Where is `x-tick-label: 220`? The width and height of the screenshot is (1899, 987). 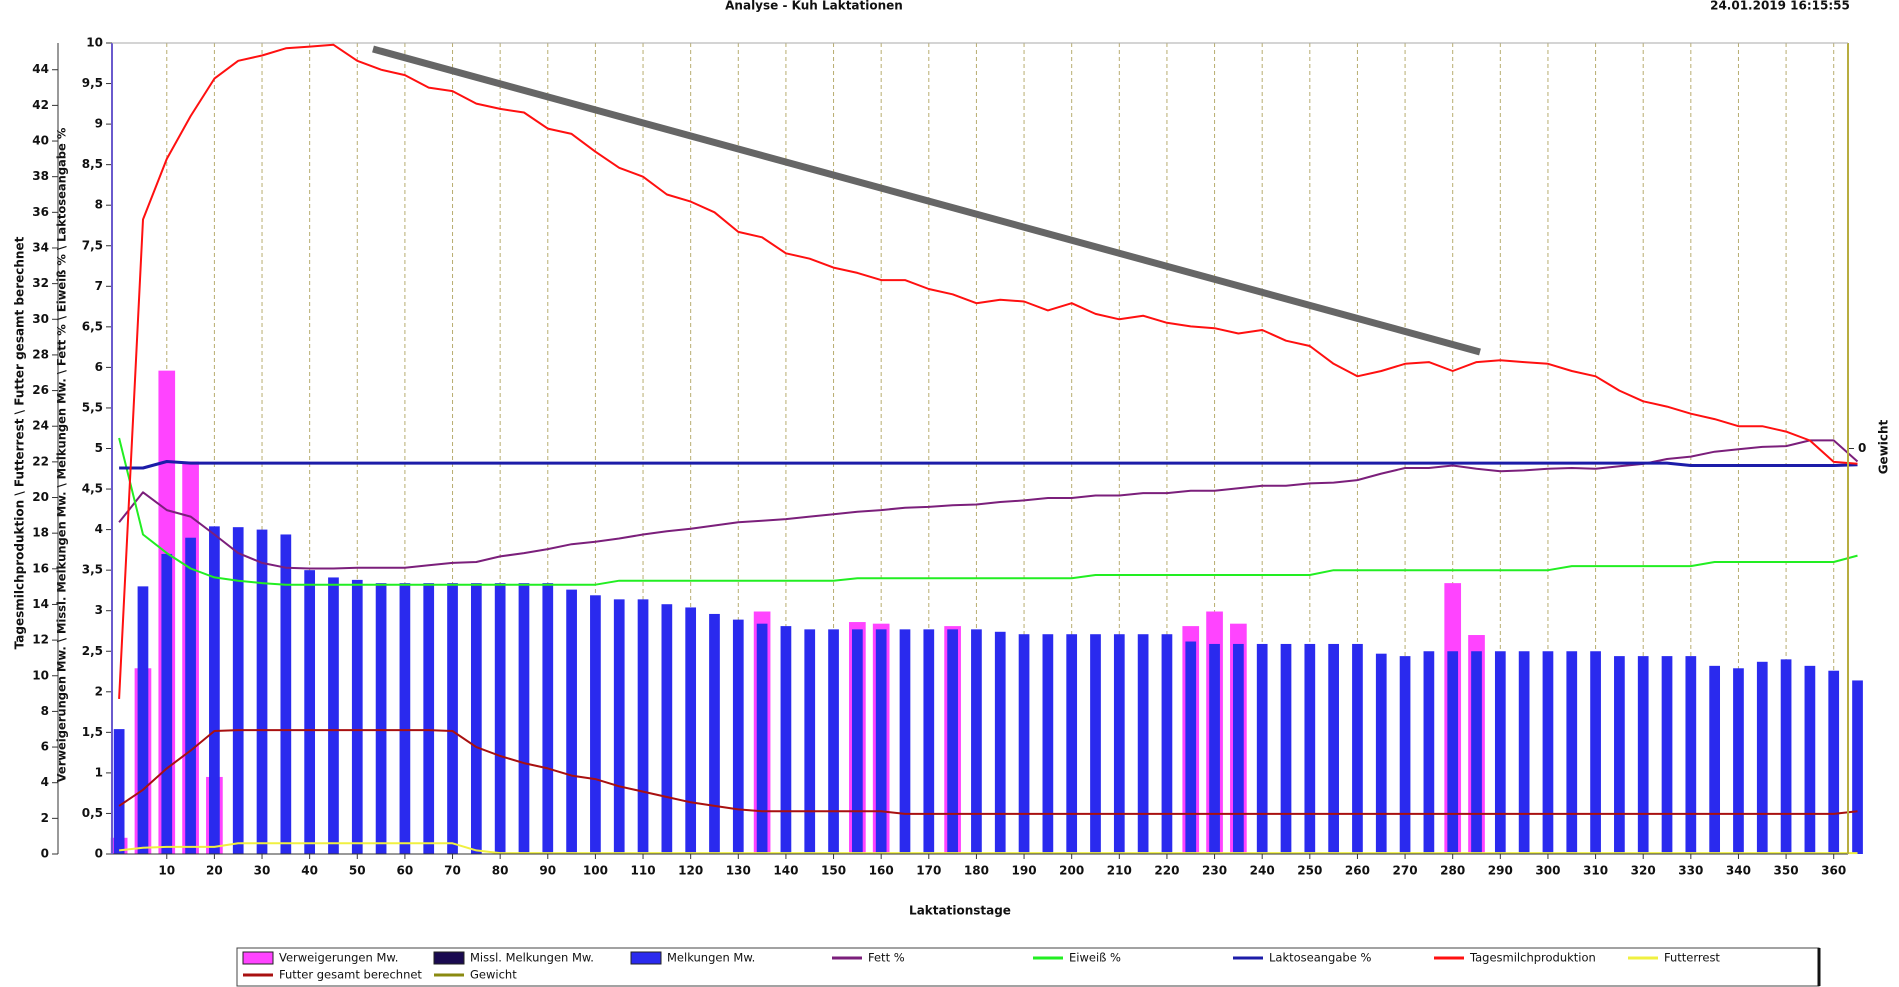 x-tick-label: 220 is located at coordinates (1166, 871).